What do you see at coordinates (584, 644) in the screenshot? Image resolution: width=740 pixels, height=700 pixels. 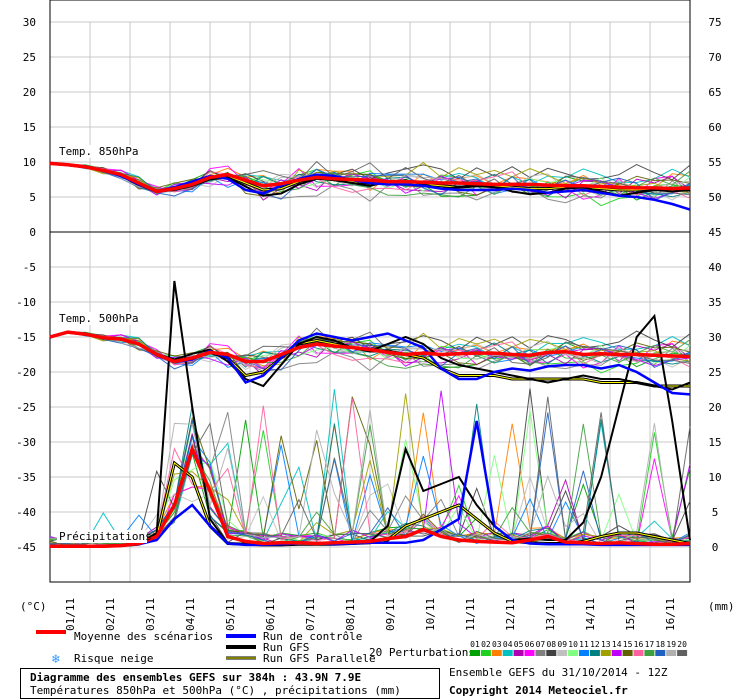 I see `perturbation-id-label: 11` at bounding box center [584, 644].